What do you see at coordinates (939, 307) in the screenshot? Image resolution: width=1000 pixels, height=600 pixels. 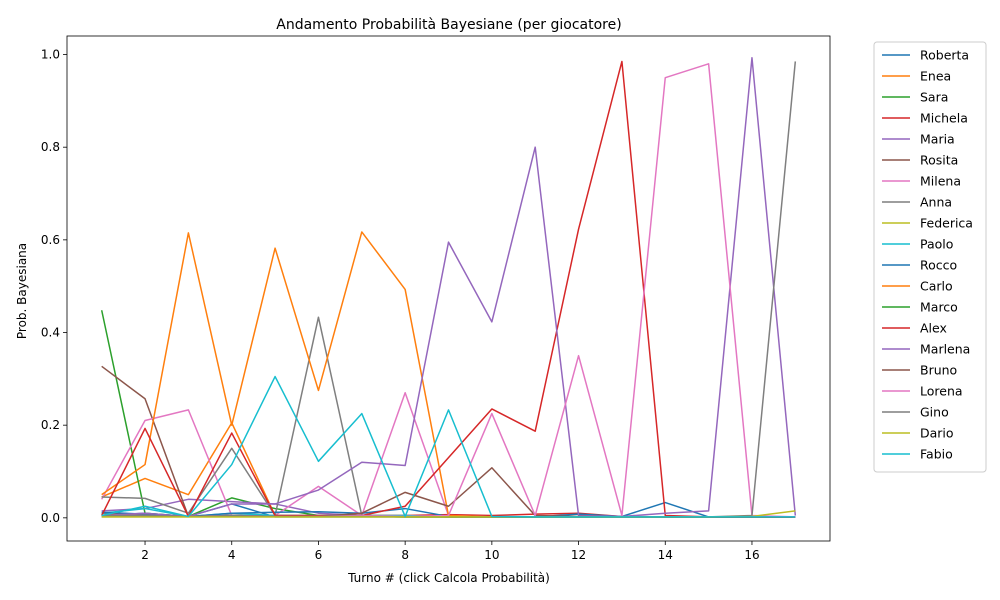 I see `legend-entry: Marco` at bounding box center [939, 307].